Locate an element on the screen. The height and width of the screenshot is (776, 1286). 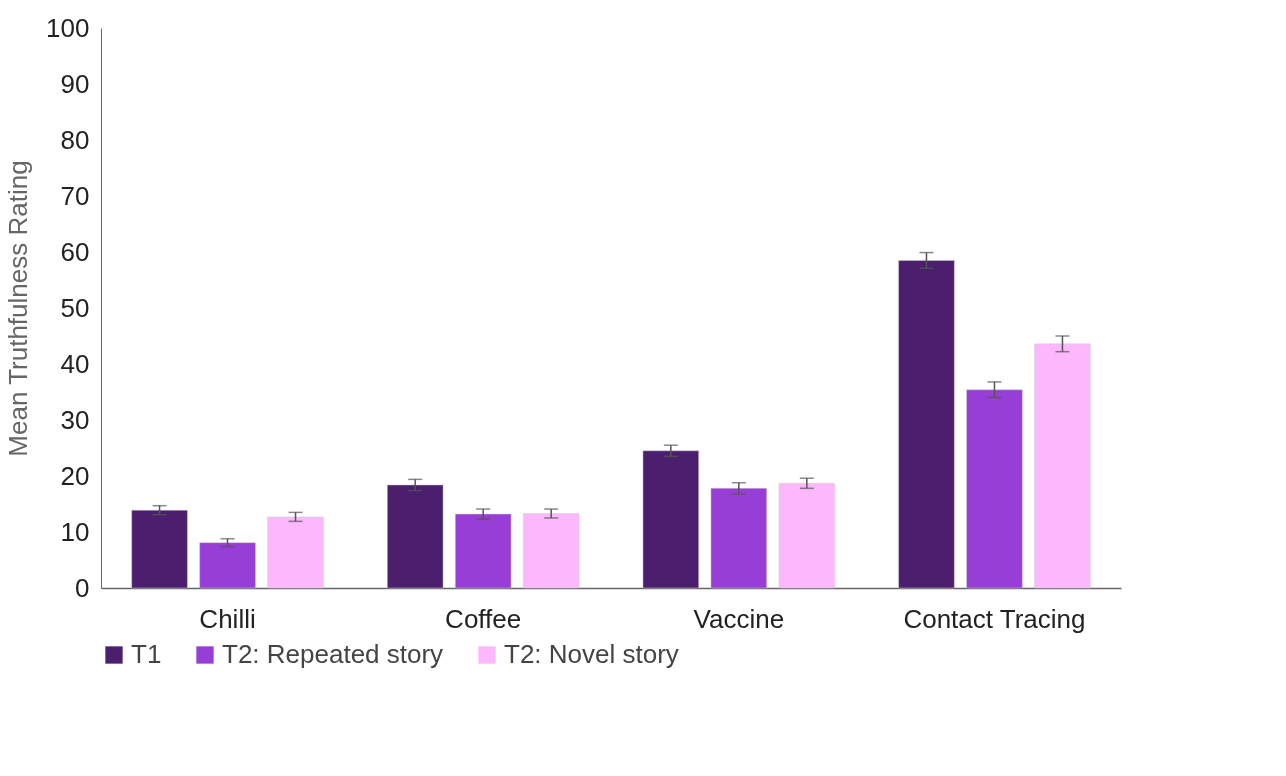
x-tick-label: Vaccine is located at coordinates (739, 618).